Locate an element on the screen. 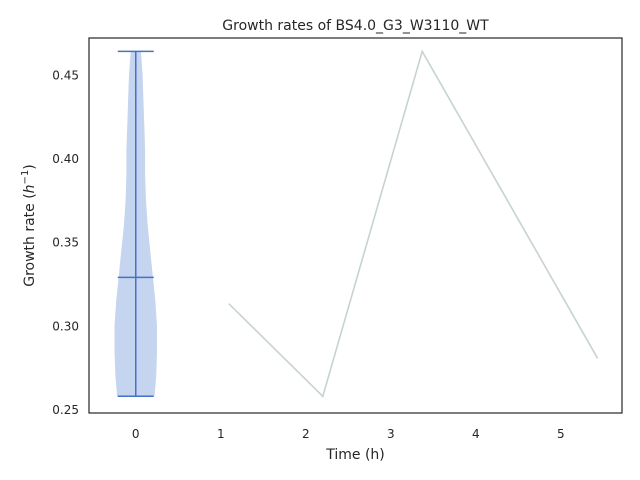 The image size is (640, 480). x-axis-label: Time (h) is located at coordinates (355, 455).